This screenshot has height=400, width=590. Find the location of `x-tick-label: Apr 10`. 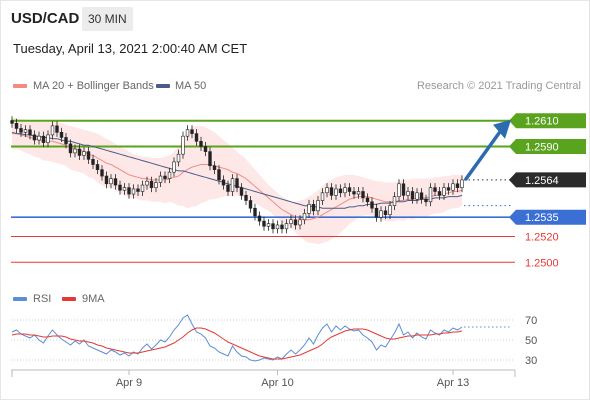

x-tick-label: Apr 10 is located at coordinates (277, 383).